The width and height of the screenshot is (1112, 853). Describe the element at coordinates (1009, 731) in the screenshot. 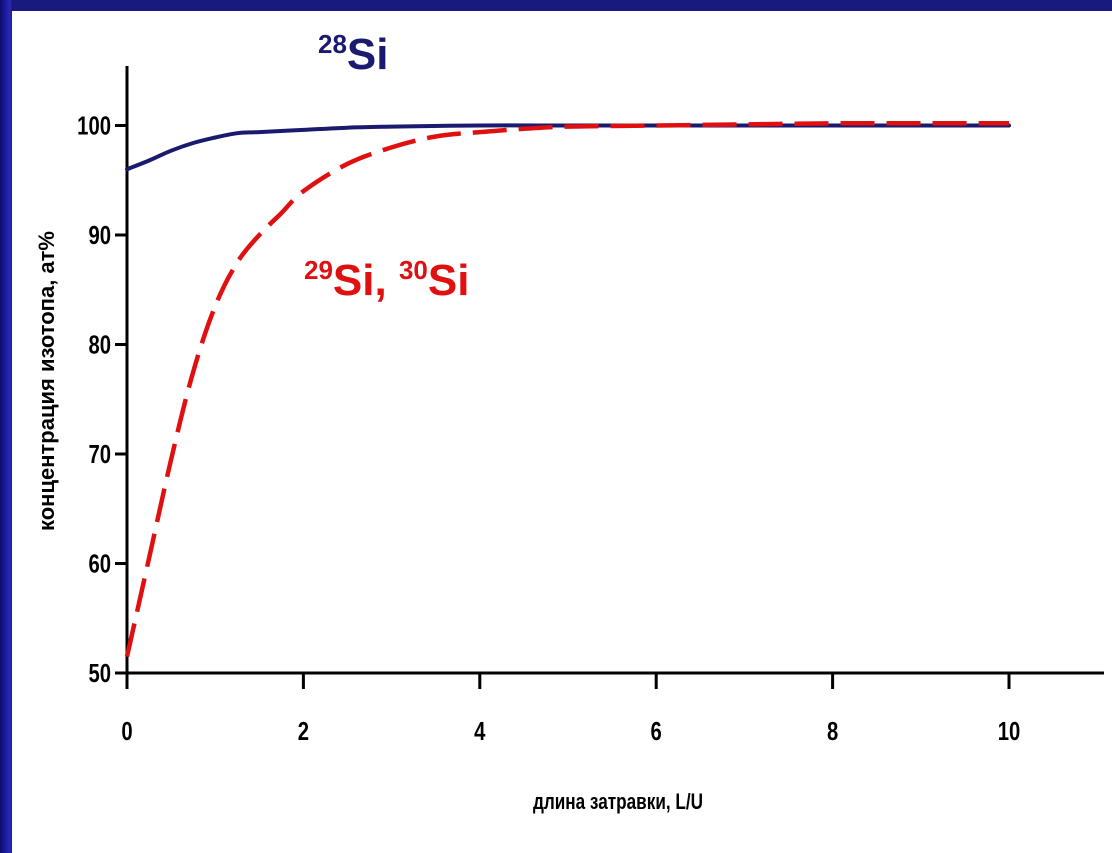

I see `x-tick-label: 10` at that location.